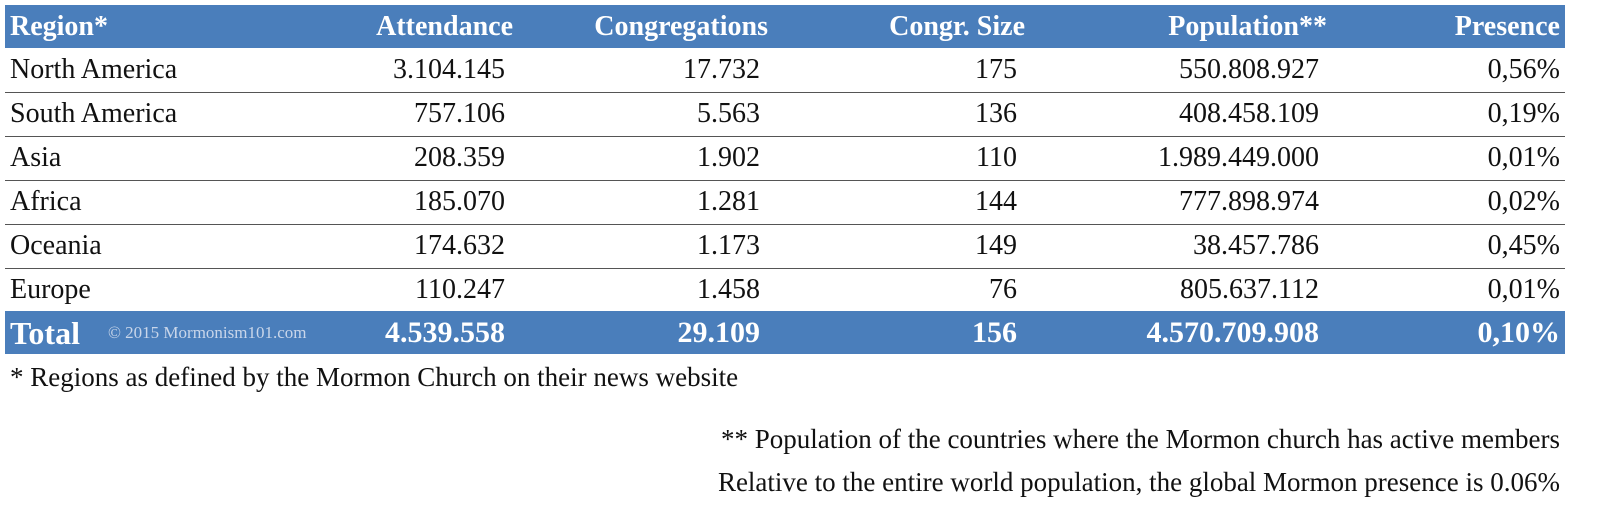 The width and height of the screenshot is (1600, 514). Describe the element at coordinates (957, 26) in the screenshot. I see `header-cell: Congr. Size` at that location.